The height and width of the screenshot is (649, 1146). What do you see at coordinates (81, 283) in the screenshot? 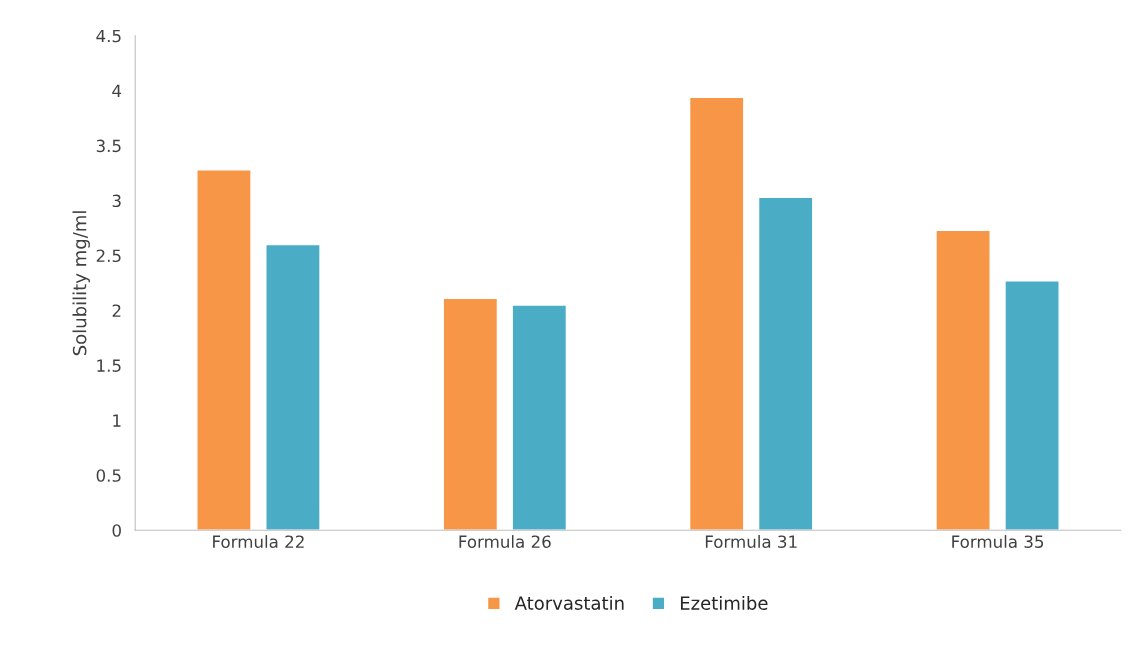
I see `y-axis-title: Solubility mg/ml` at bounding box center [81, 283].